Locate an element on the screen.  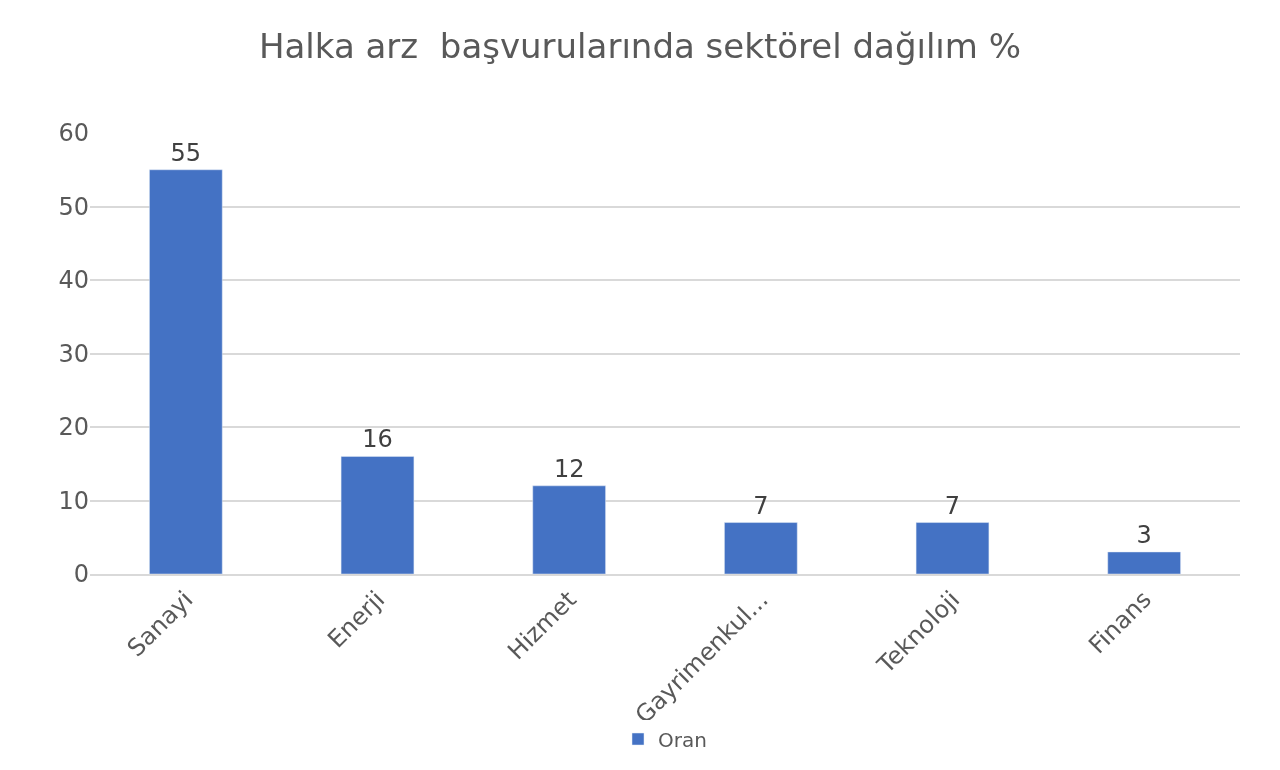
y-tick-label: 50 is located at coordinates (73, 206).